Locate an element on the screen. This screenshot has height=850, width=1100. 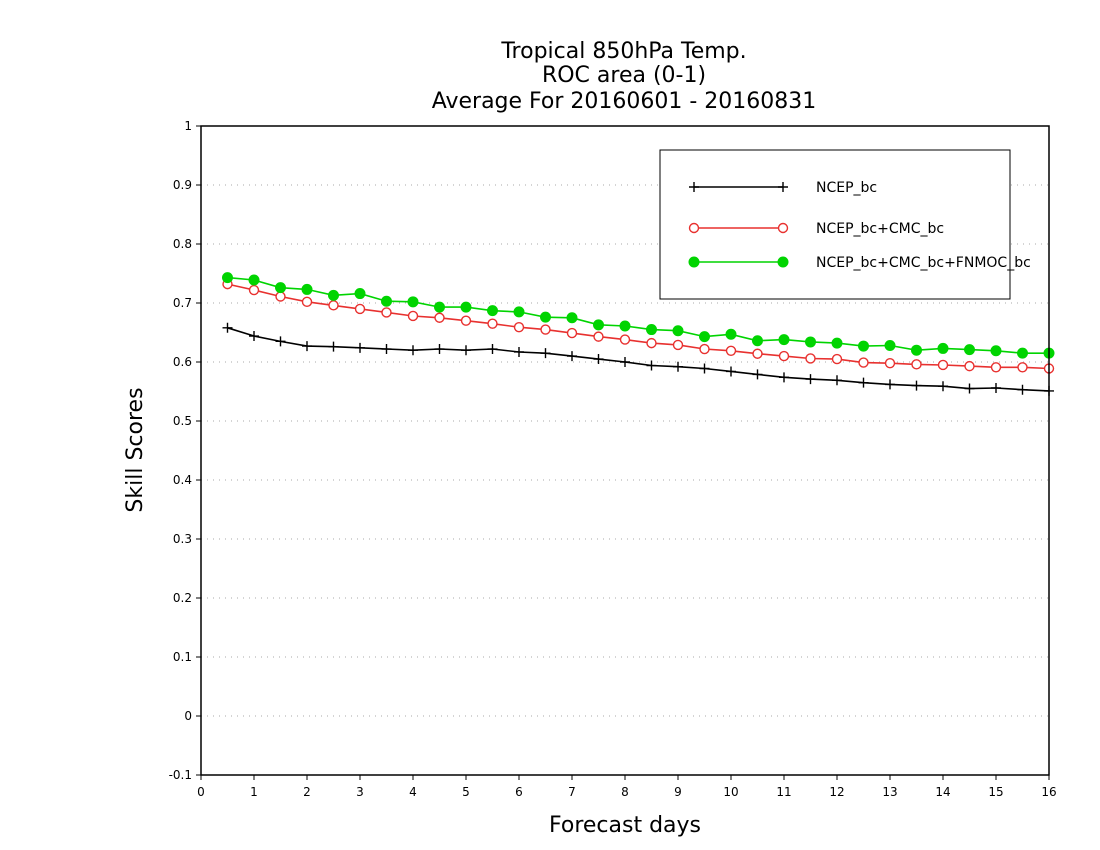
x-tick-label: 5 is located at coordinates (466, 792).